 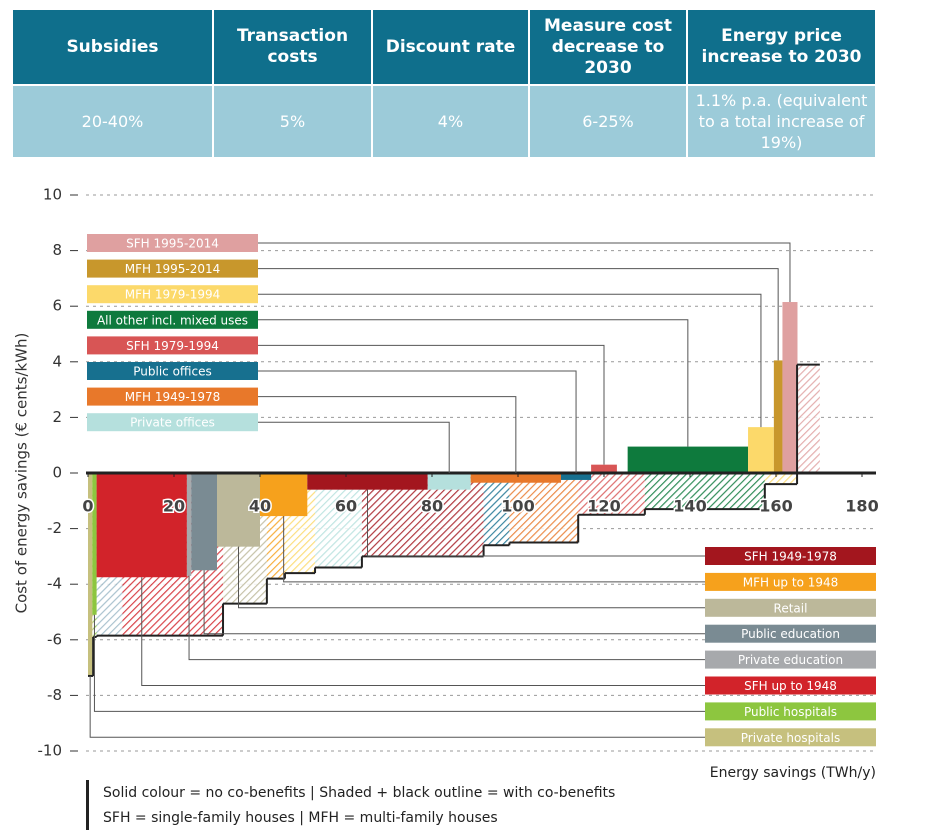 I want to click on legend-label: Private education, so click(x=790, y=660).